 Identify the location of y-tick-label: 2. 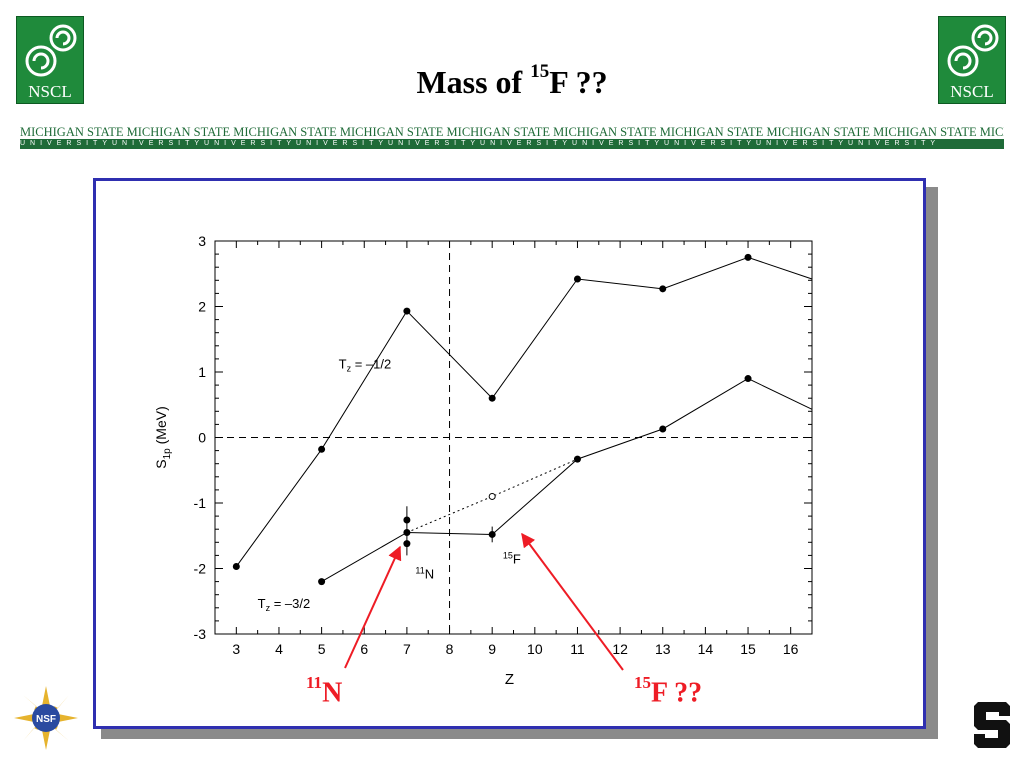
(202, 307).